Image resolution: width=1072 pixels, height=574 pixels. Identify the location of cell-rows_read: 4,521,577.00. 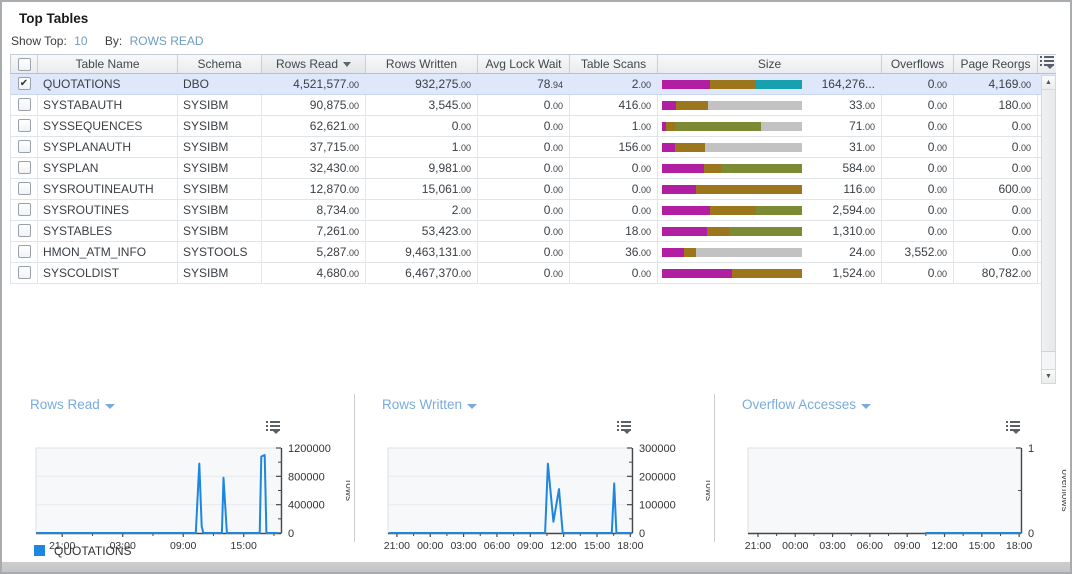
(314, 84).